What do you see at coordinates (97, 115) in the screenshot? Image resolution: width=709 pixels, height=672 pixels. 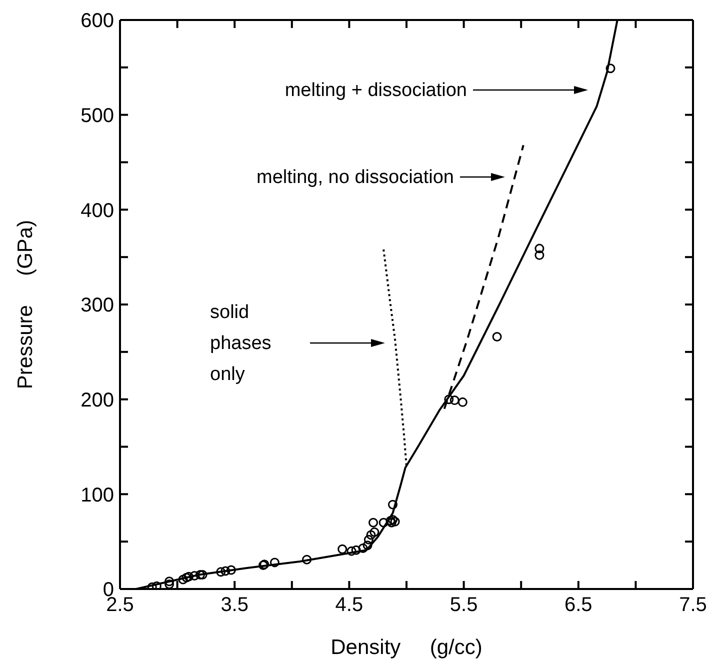 I see `y-tick-label: 500` at bounding box center [97, 115].